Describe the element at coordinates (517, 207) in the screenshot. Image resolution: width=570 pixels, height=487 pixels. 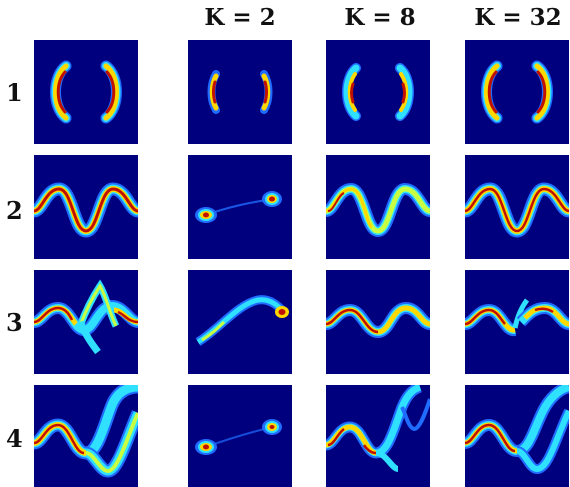
I see `panel-row2-k32` at that location.